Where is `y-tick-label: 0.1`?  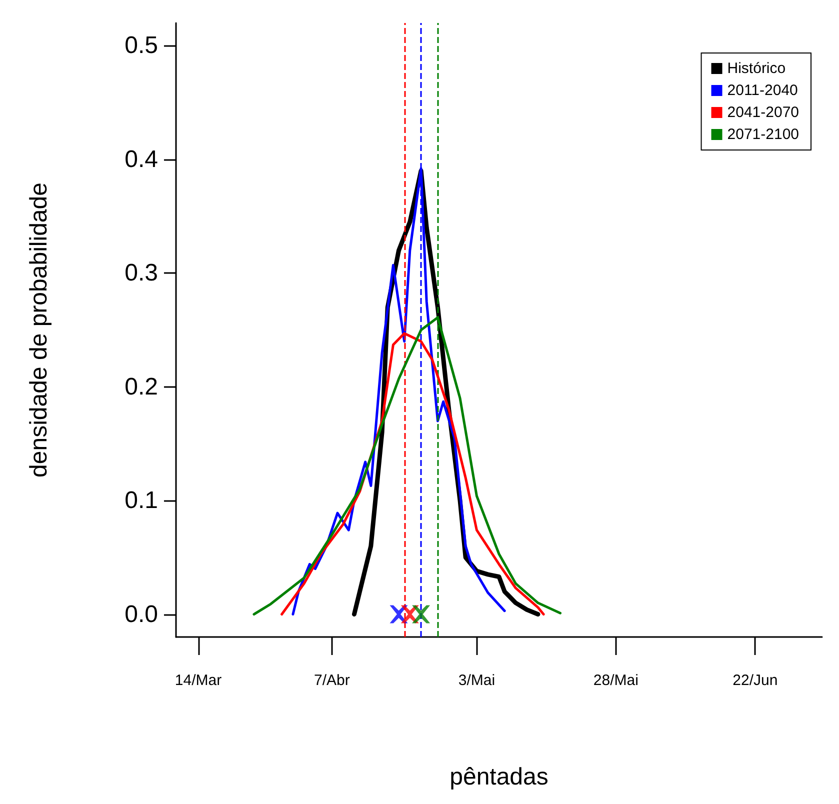
y-tick-label: 0.1 is located at coordinates (141, 500).